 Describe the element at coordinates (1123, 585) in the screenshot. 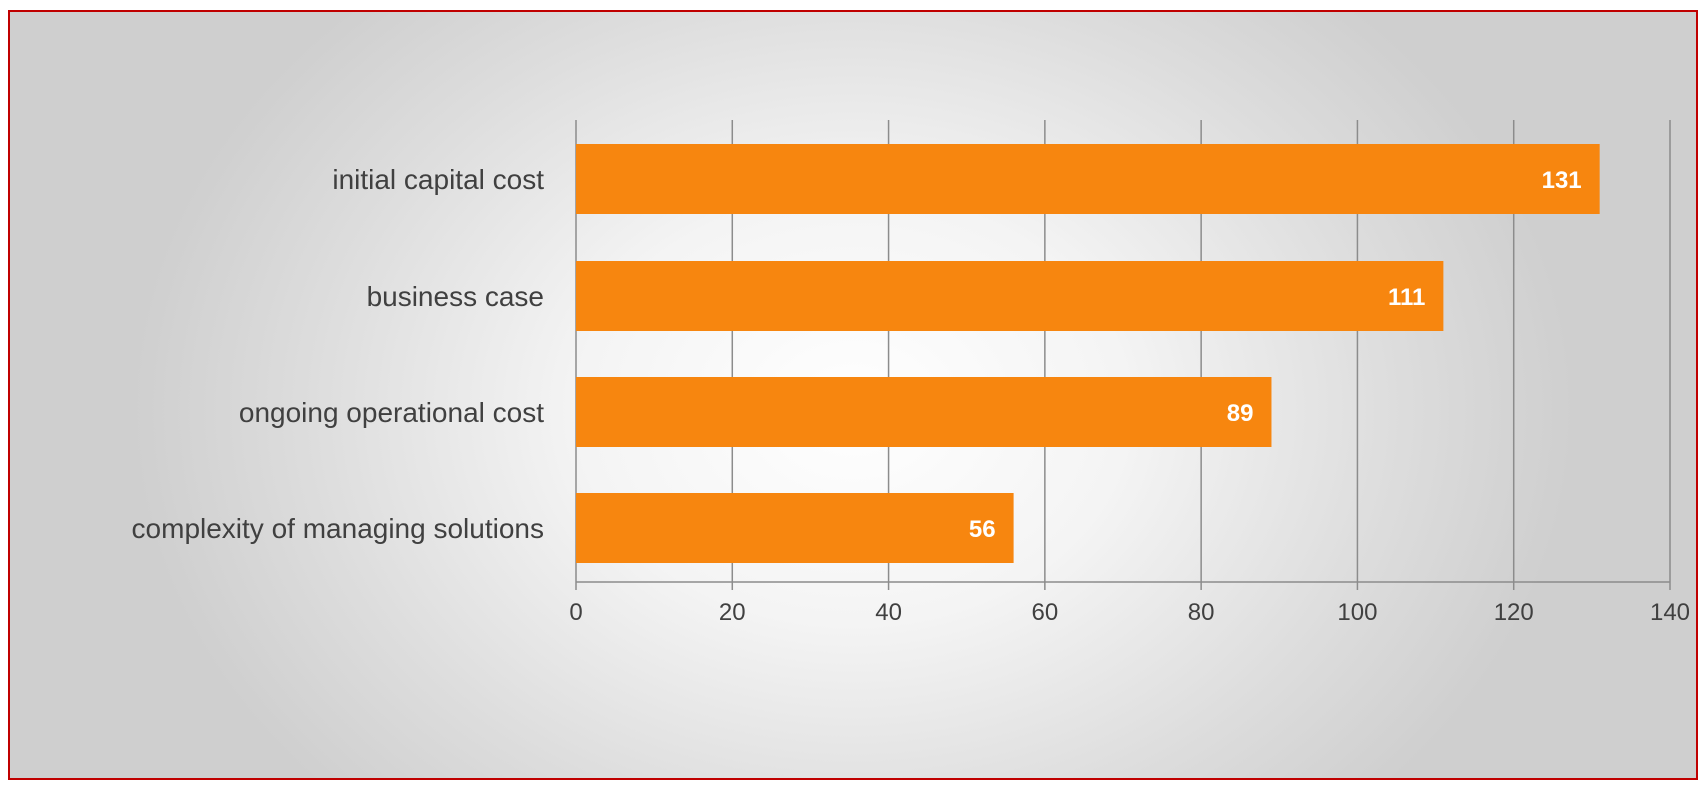

I see `x-axis` at that location.